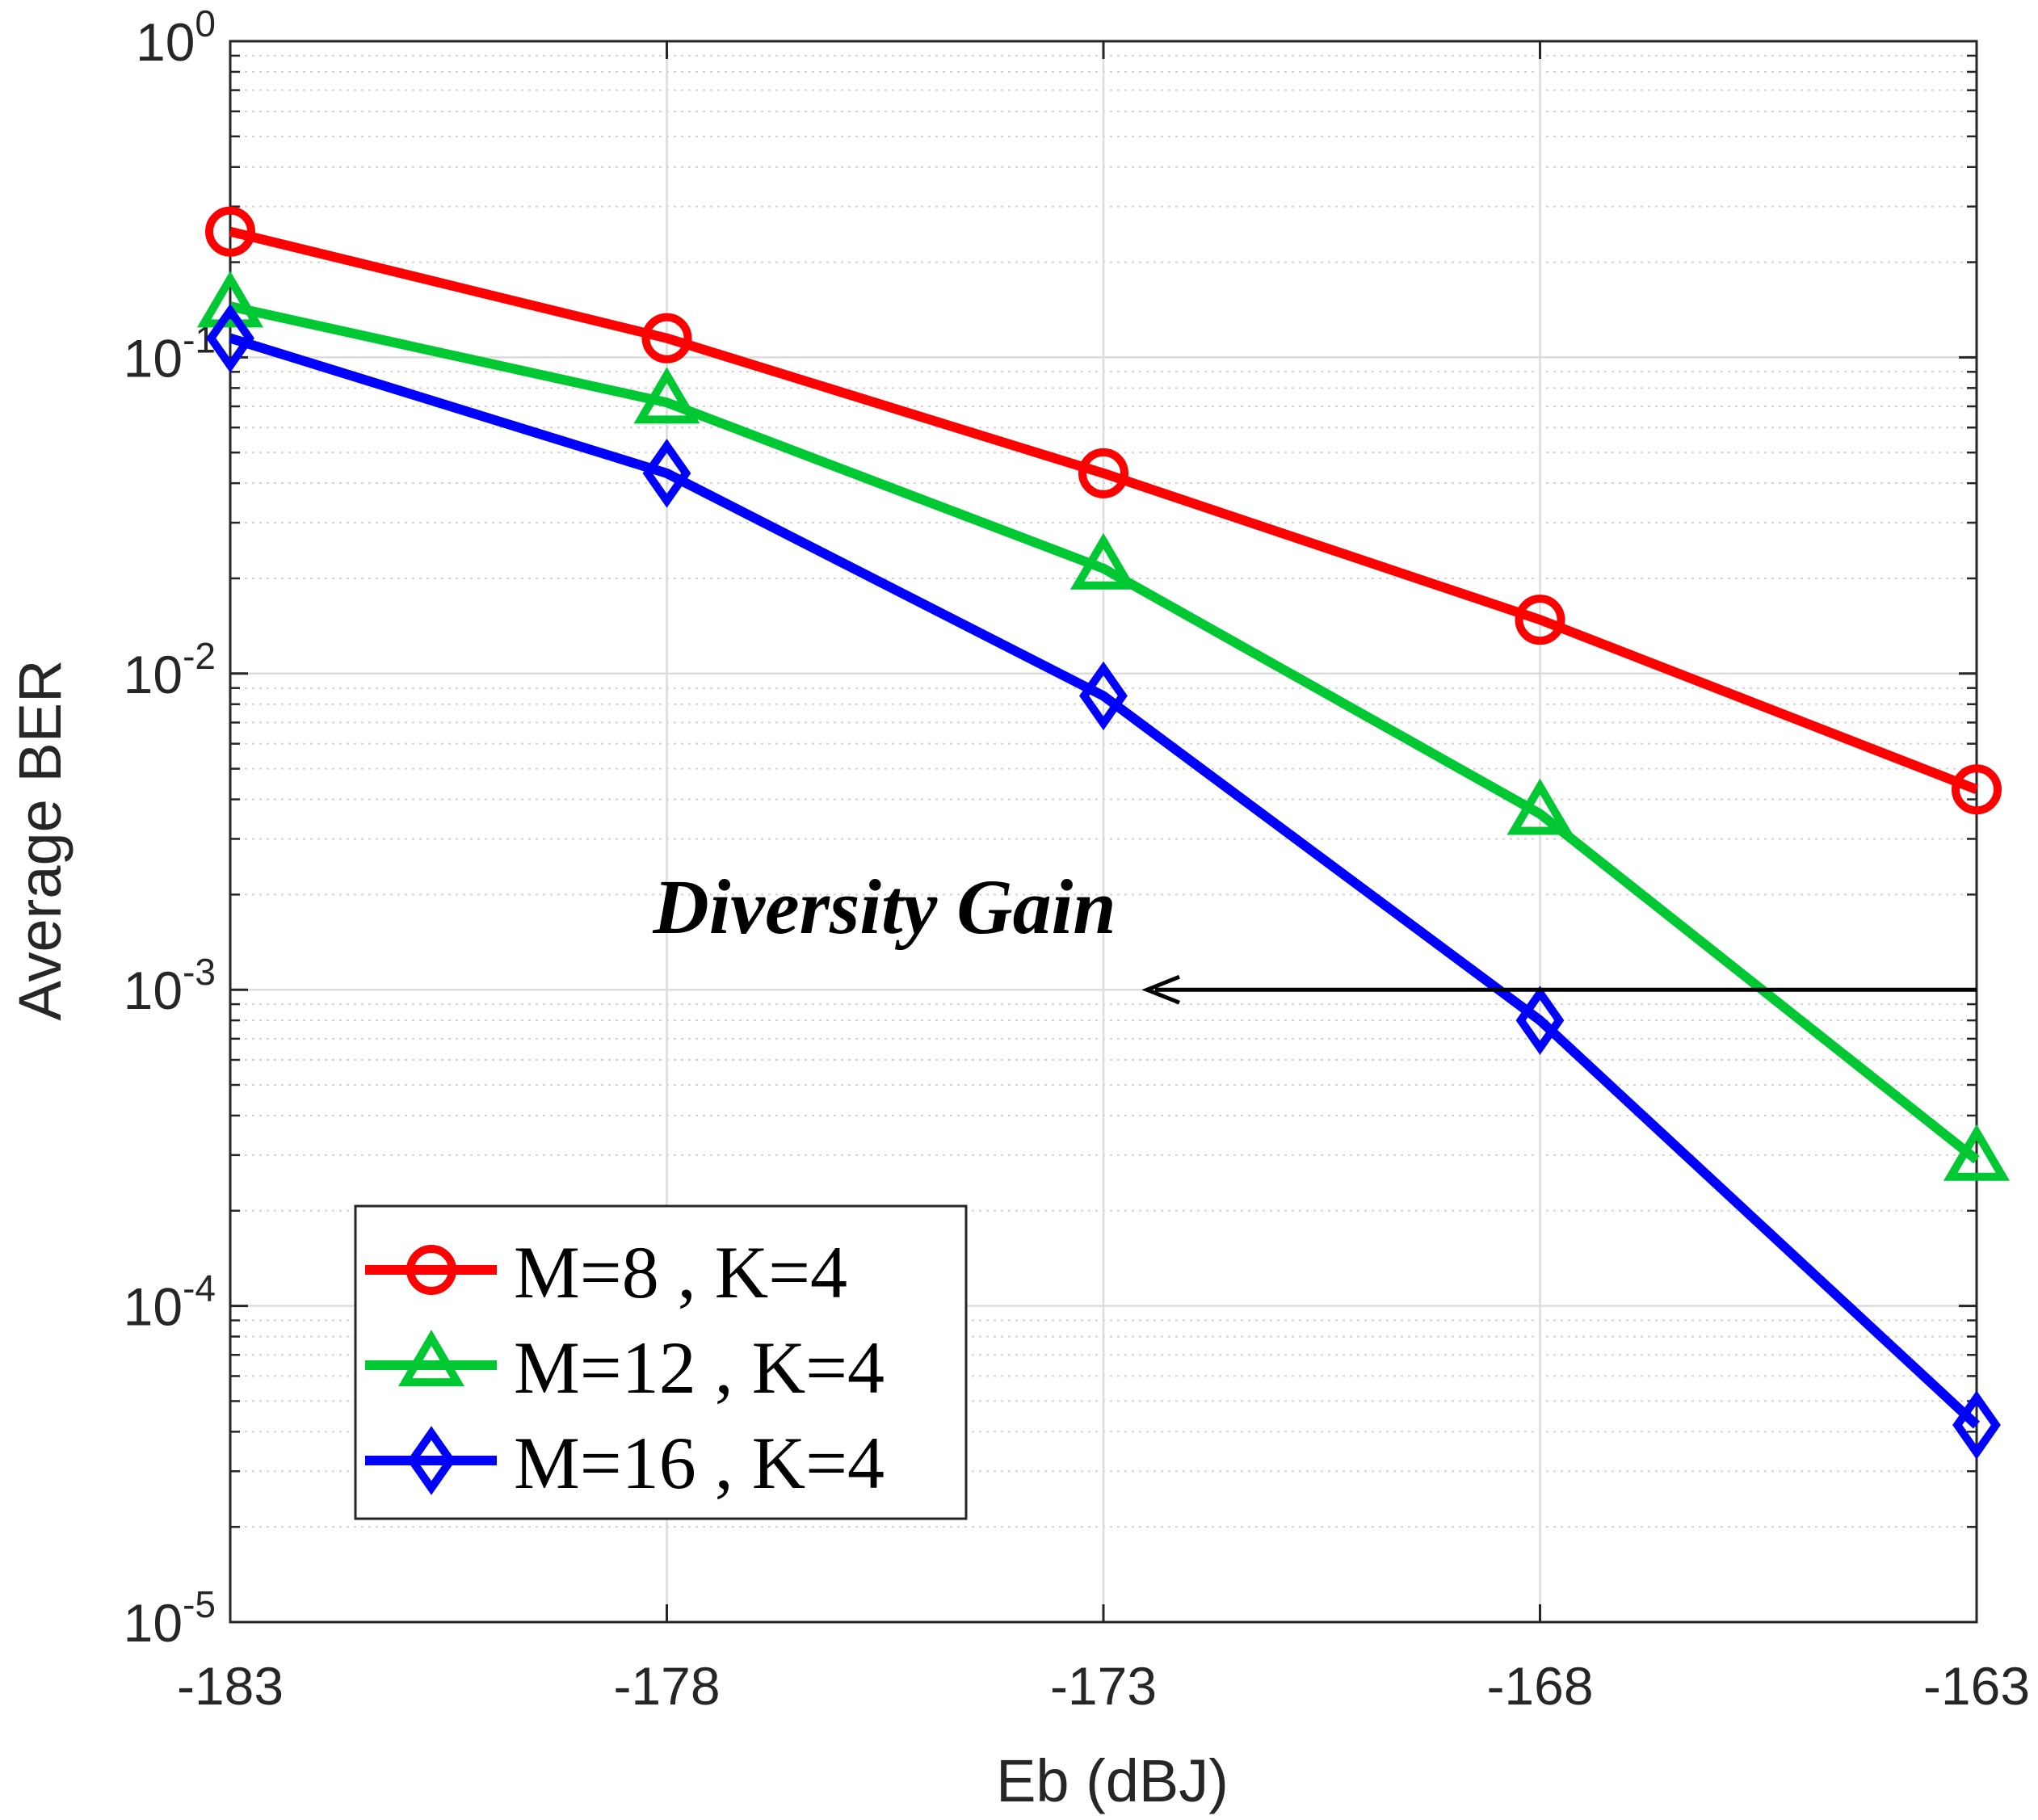 This screenshot has height=1820, width=2038. What do you see at coordinates (700, 1463) in the screenshot?
I see `legend-label: M=16 , K=4` at bounding box center [700, 1463].